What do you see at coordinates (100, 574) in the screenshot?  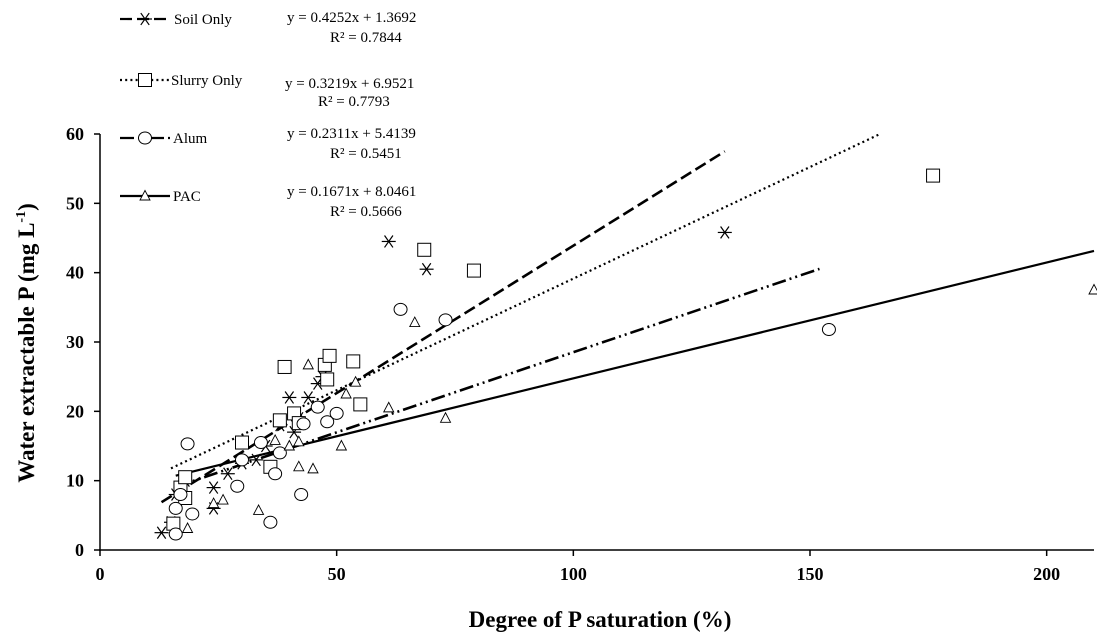 I see `x-tick-label: 0` at bounding box center [100, 574].